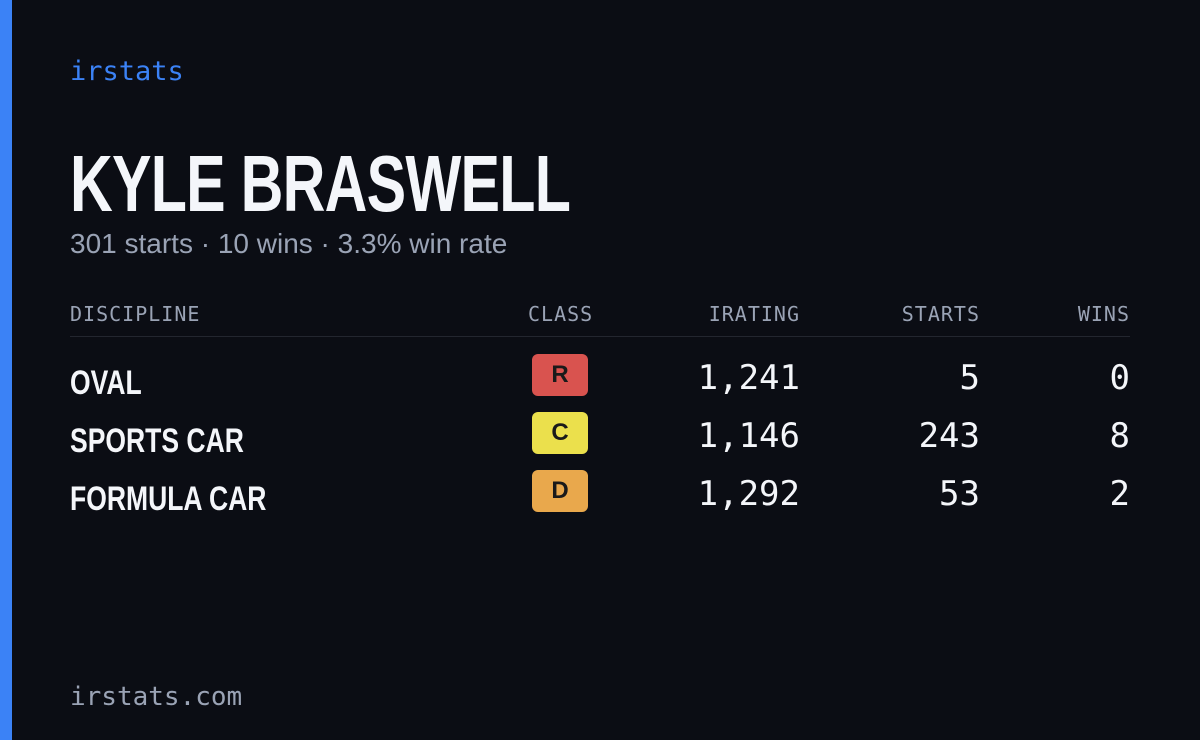 This screenshot has width=1200, height=740. What do you see at coordinates (157, 441) in the screenshot?
I see `discipline: SPORTS CAR` at bounding box center [157, 441].